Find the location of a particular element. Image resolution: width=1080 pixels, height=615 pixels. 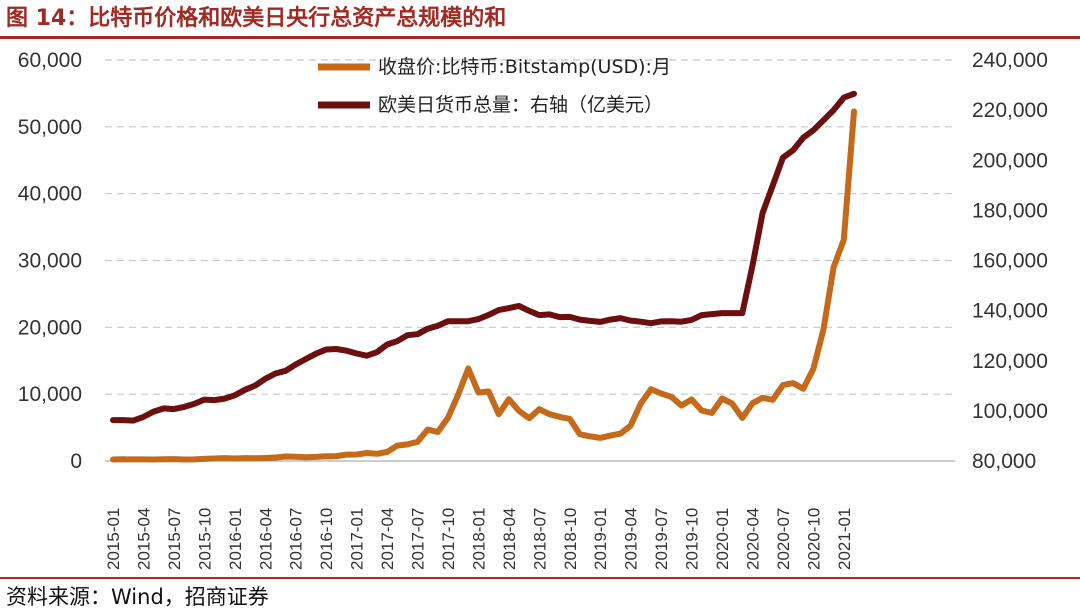

right-y-tick-label: 100,000 is located at coordinates (1010, 411).